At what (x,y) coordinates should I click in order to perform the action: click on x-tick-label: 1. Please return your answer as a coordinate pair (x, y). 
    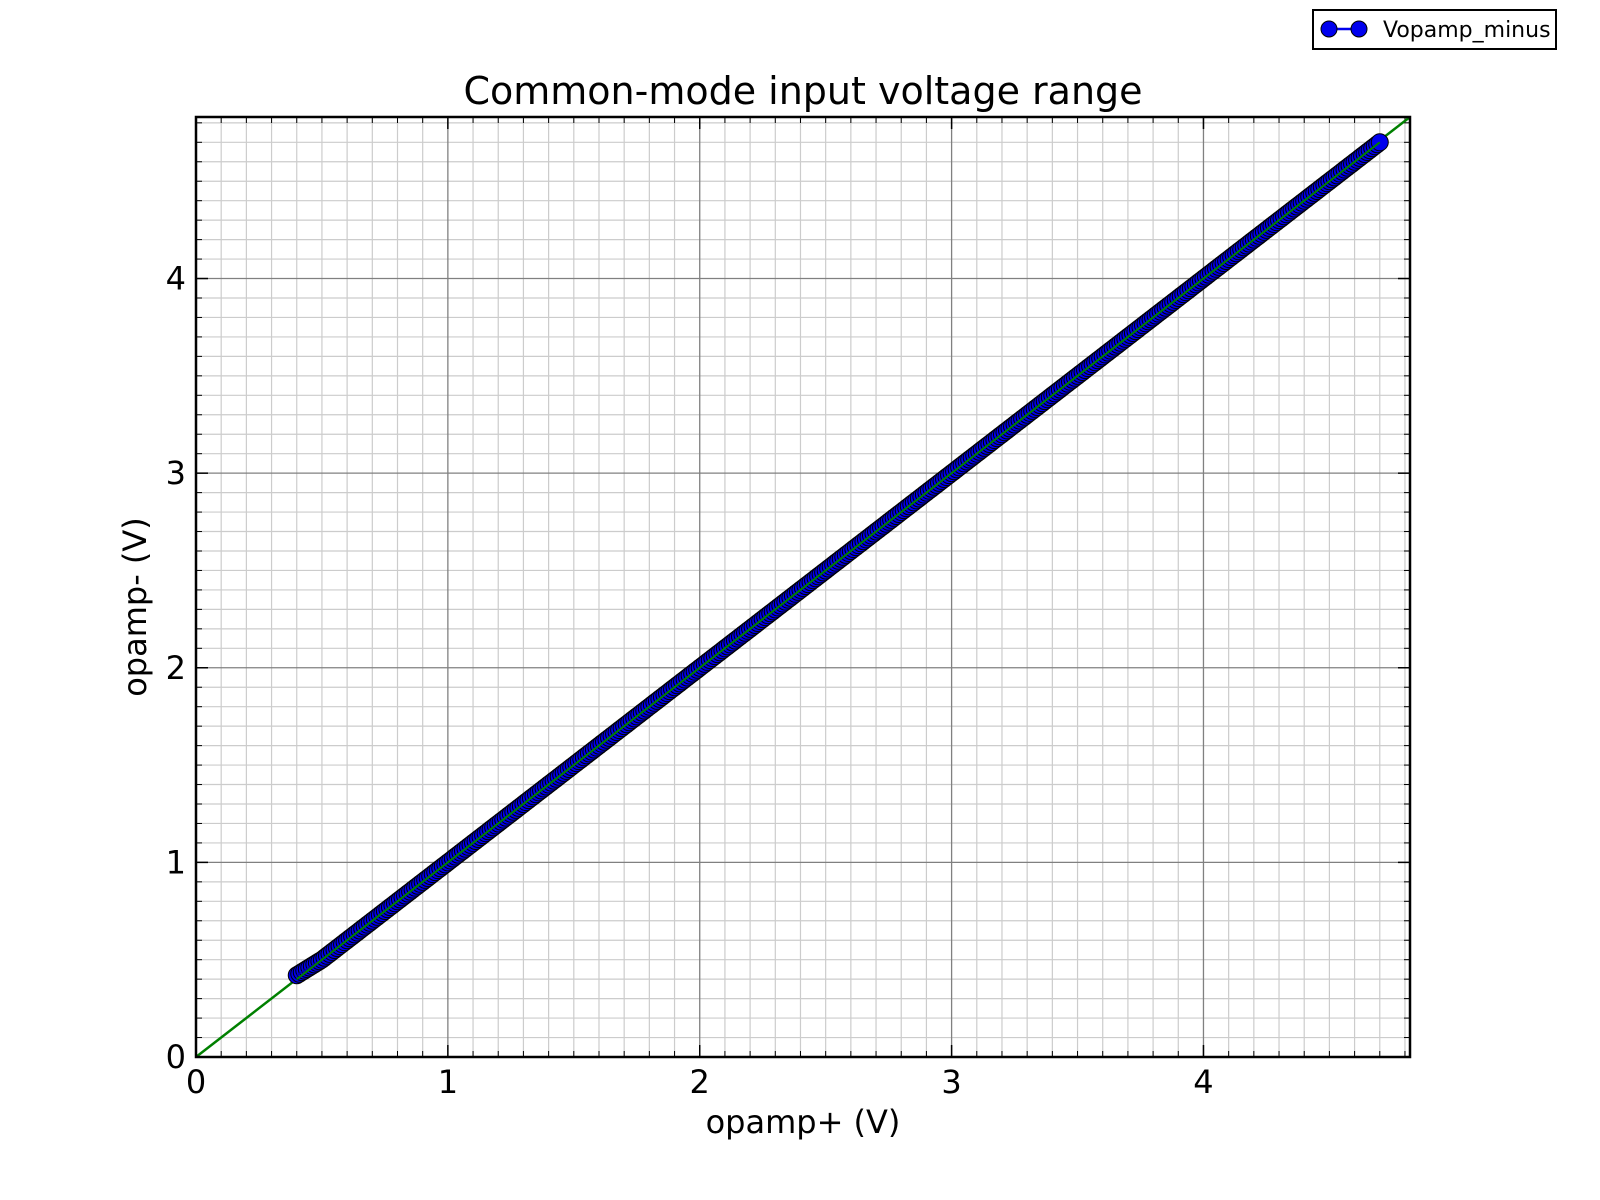
    Looking at the image, I should click on (448, 1082).